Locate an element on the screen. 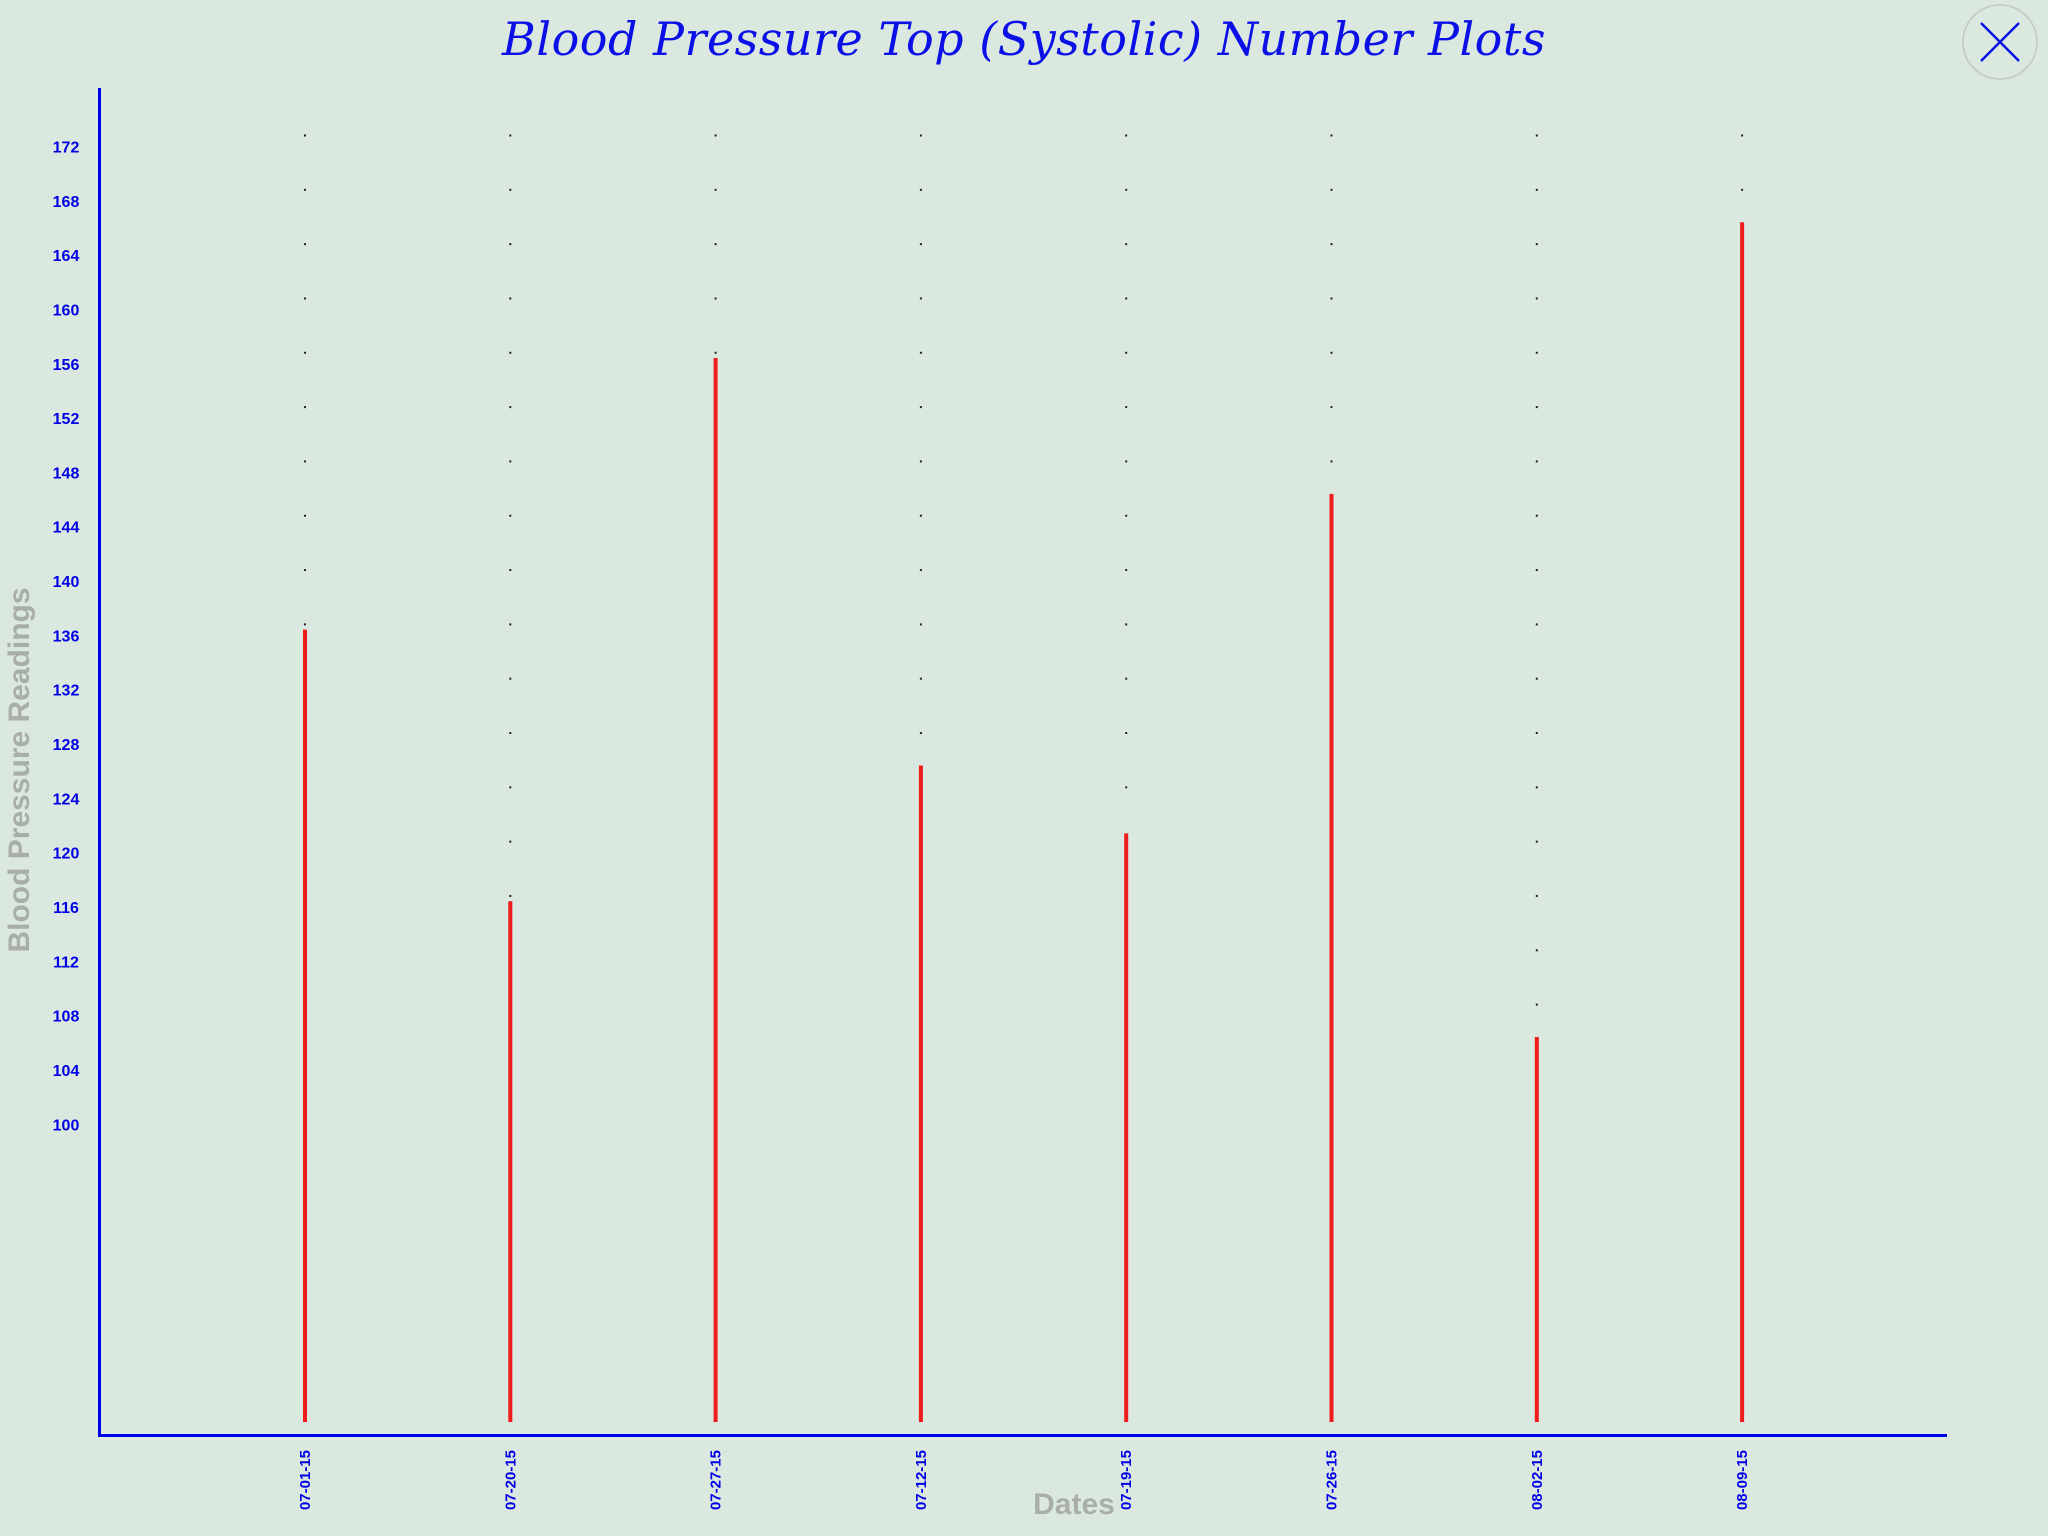 The height and width of the screenshot is (1536, 2048). y-tick-label: 124 is located at coordinates (66, 799).